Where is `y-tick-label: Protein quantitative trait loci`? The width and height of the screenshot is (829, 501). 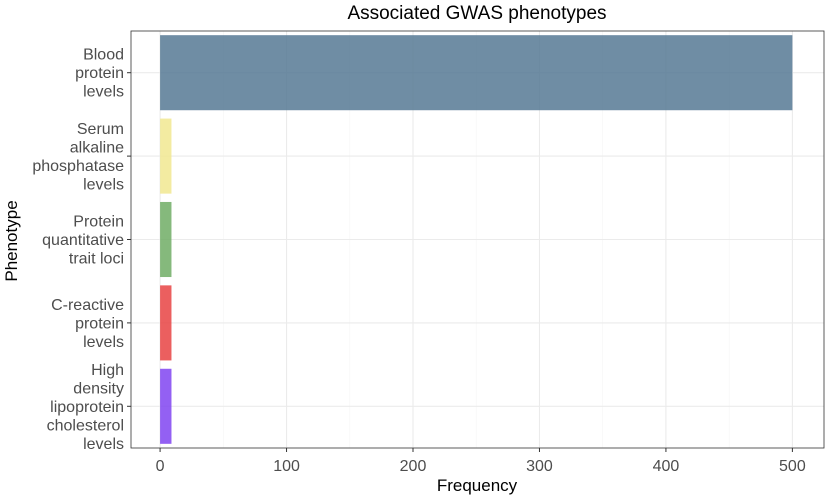 y-tick-label: Protein quantitative trait loci is located at coordinates (83, 241).